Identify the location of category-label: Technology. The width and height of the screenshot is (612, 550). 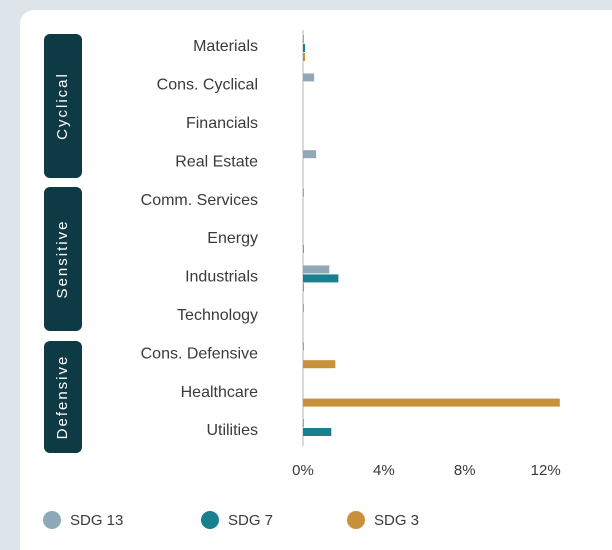
(217, 315).